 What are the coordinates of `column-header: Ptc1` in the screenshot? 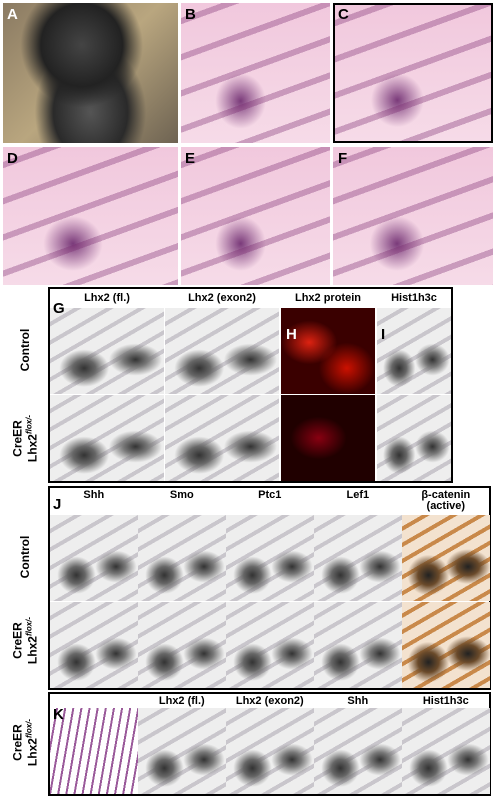 It's located at (270, 495).